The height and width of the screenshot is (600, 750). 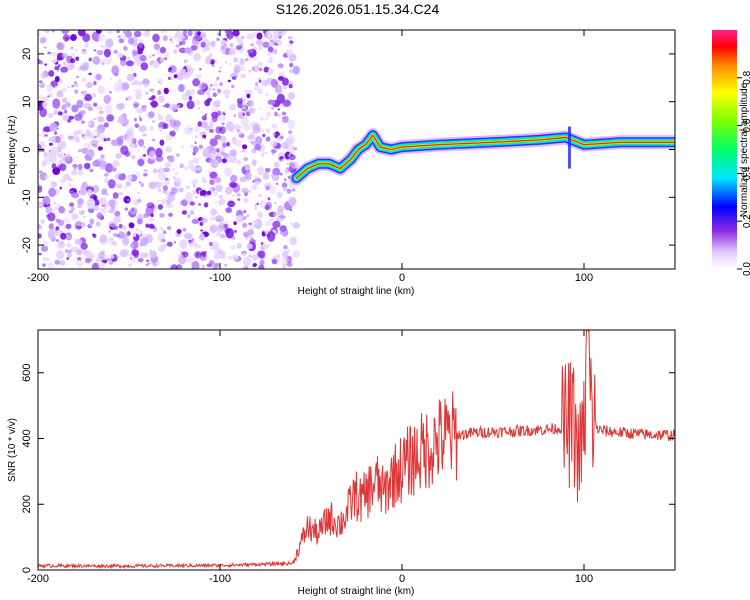 What do you see at coordinates (357, 9) in the screenshot?
I see `page-title: S126.2026.051.15.34.C24` at bounding box center [357, 9].